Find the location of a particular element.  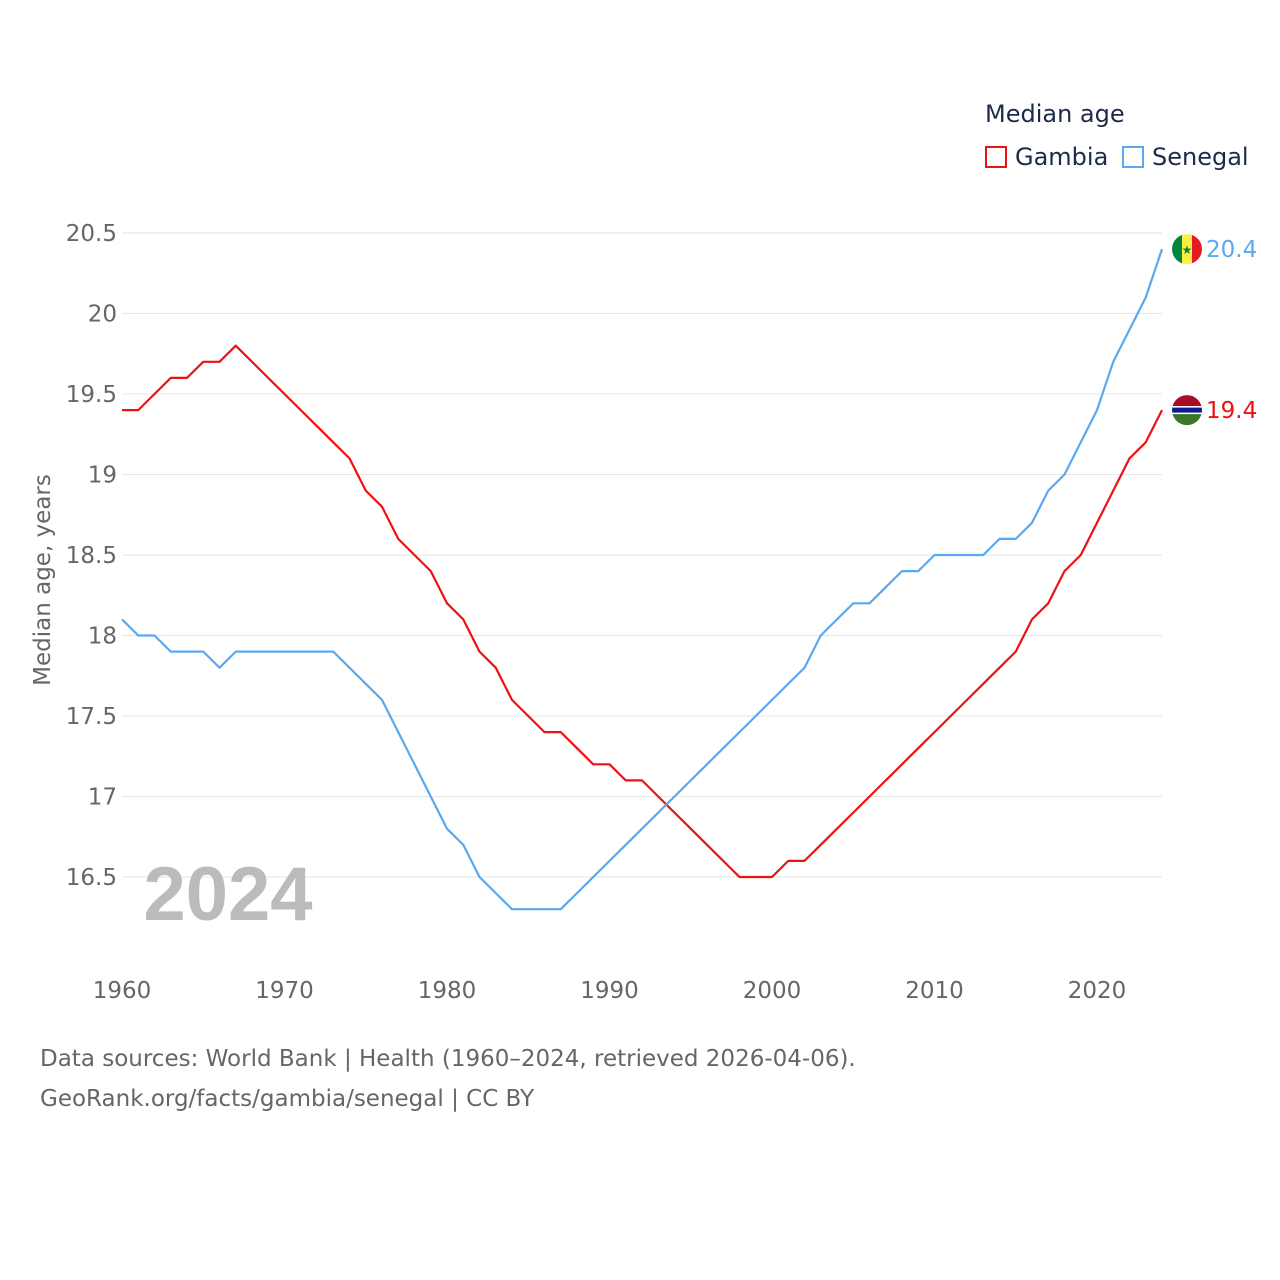

x-tick-label: 1970 is located at coordinates (284, 991).